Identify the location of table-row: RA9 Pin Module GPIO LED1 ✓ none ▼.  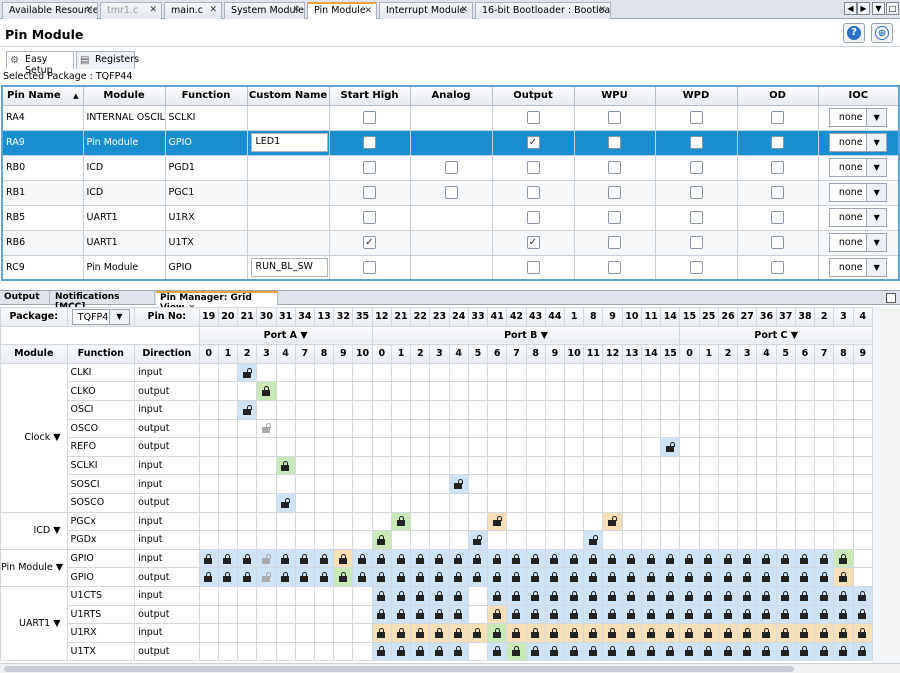
(450, 142).